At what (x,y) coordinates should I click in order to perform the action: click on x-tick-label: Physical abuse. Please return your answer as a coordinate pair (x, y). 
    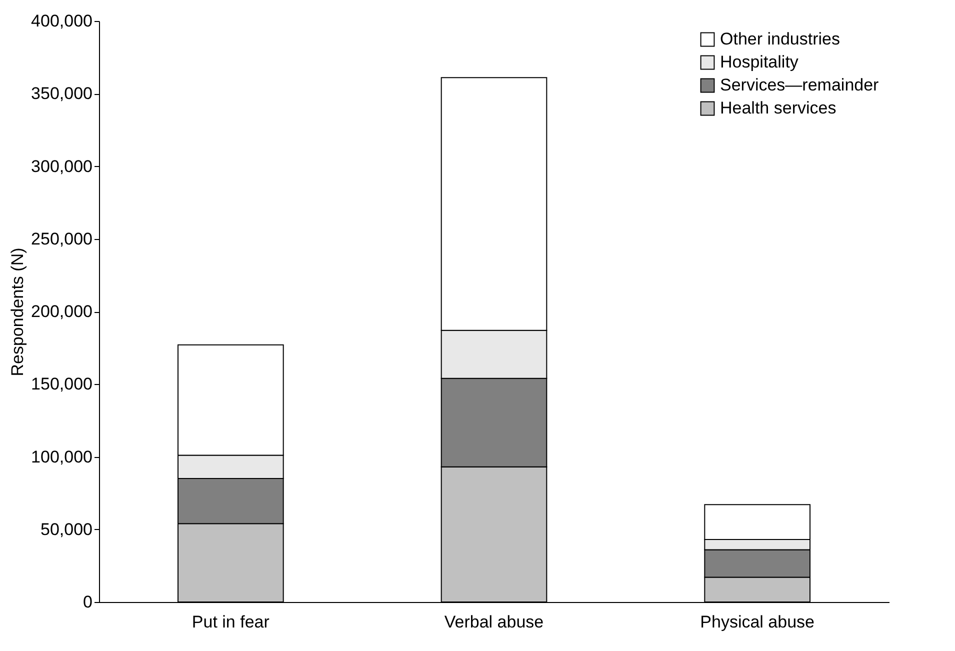
    Looking at the image, I should click on (757, 622).